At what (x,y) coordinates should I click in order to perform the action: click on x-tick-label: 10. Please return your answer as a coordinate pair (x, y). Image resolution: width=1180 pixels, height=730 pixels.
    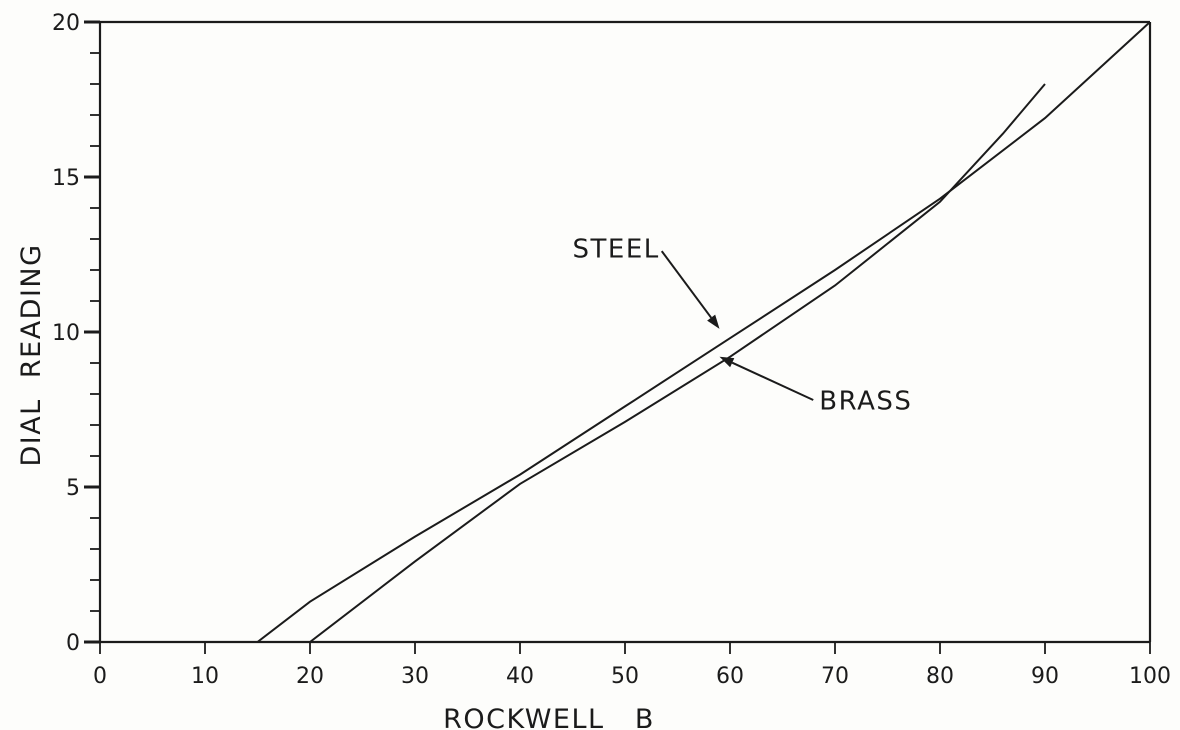
    Looking at the image, I should click on (205, 676).